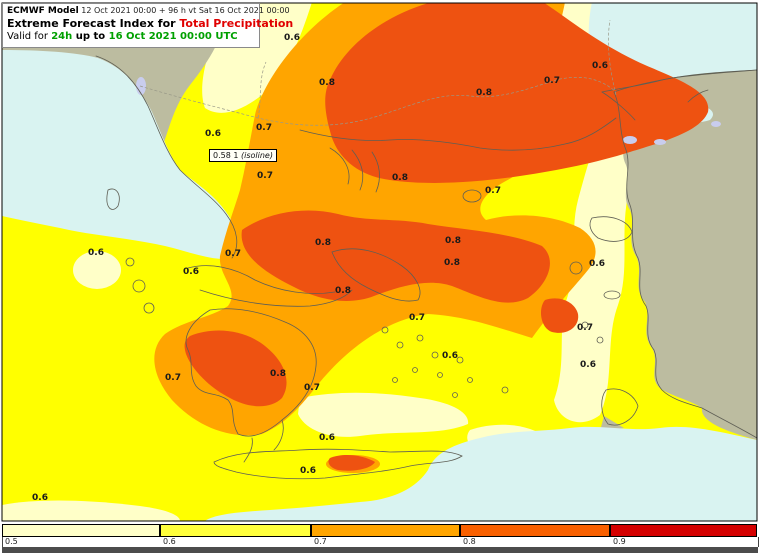  What do you see at coordinates (29, 36) in the screenshot?
I see `valid-prefix: Valid for` at bounding box center [29, 36].